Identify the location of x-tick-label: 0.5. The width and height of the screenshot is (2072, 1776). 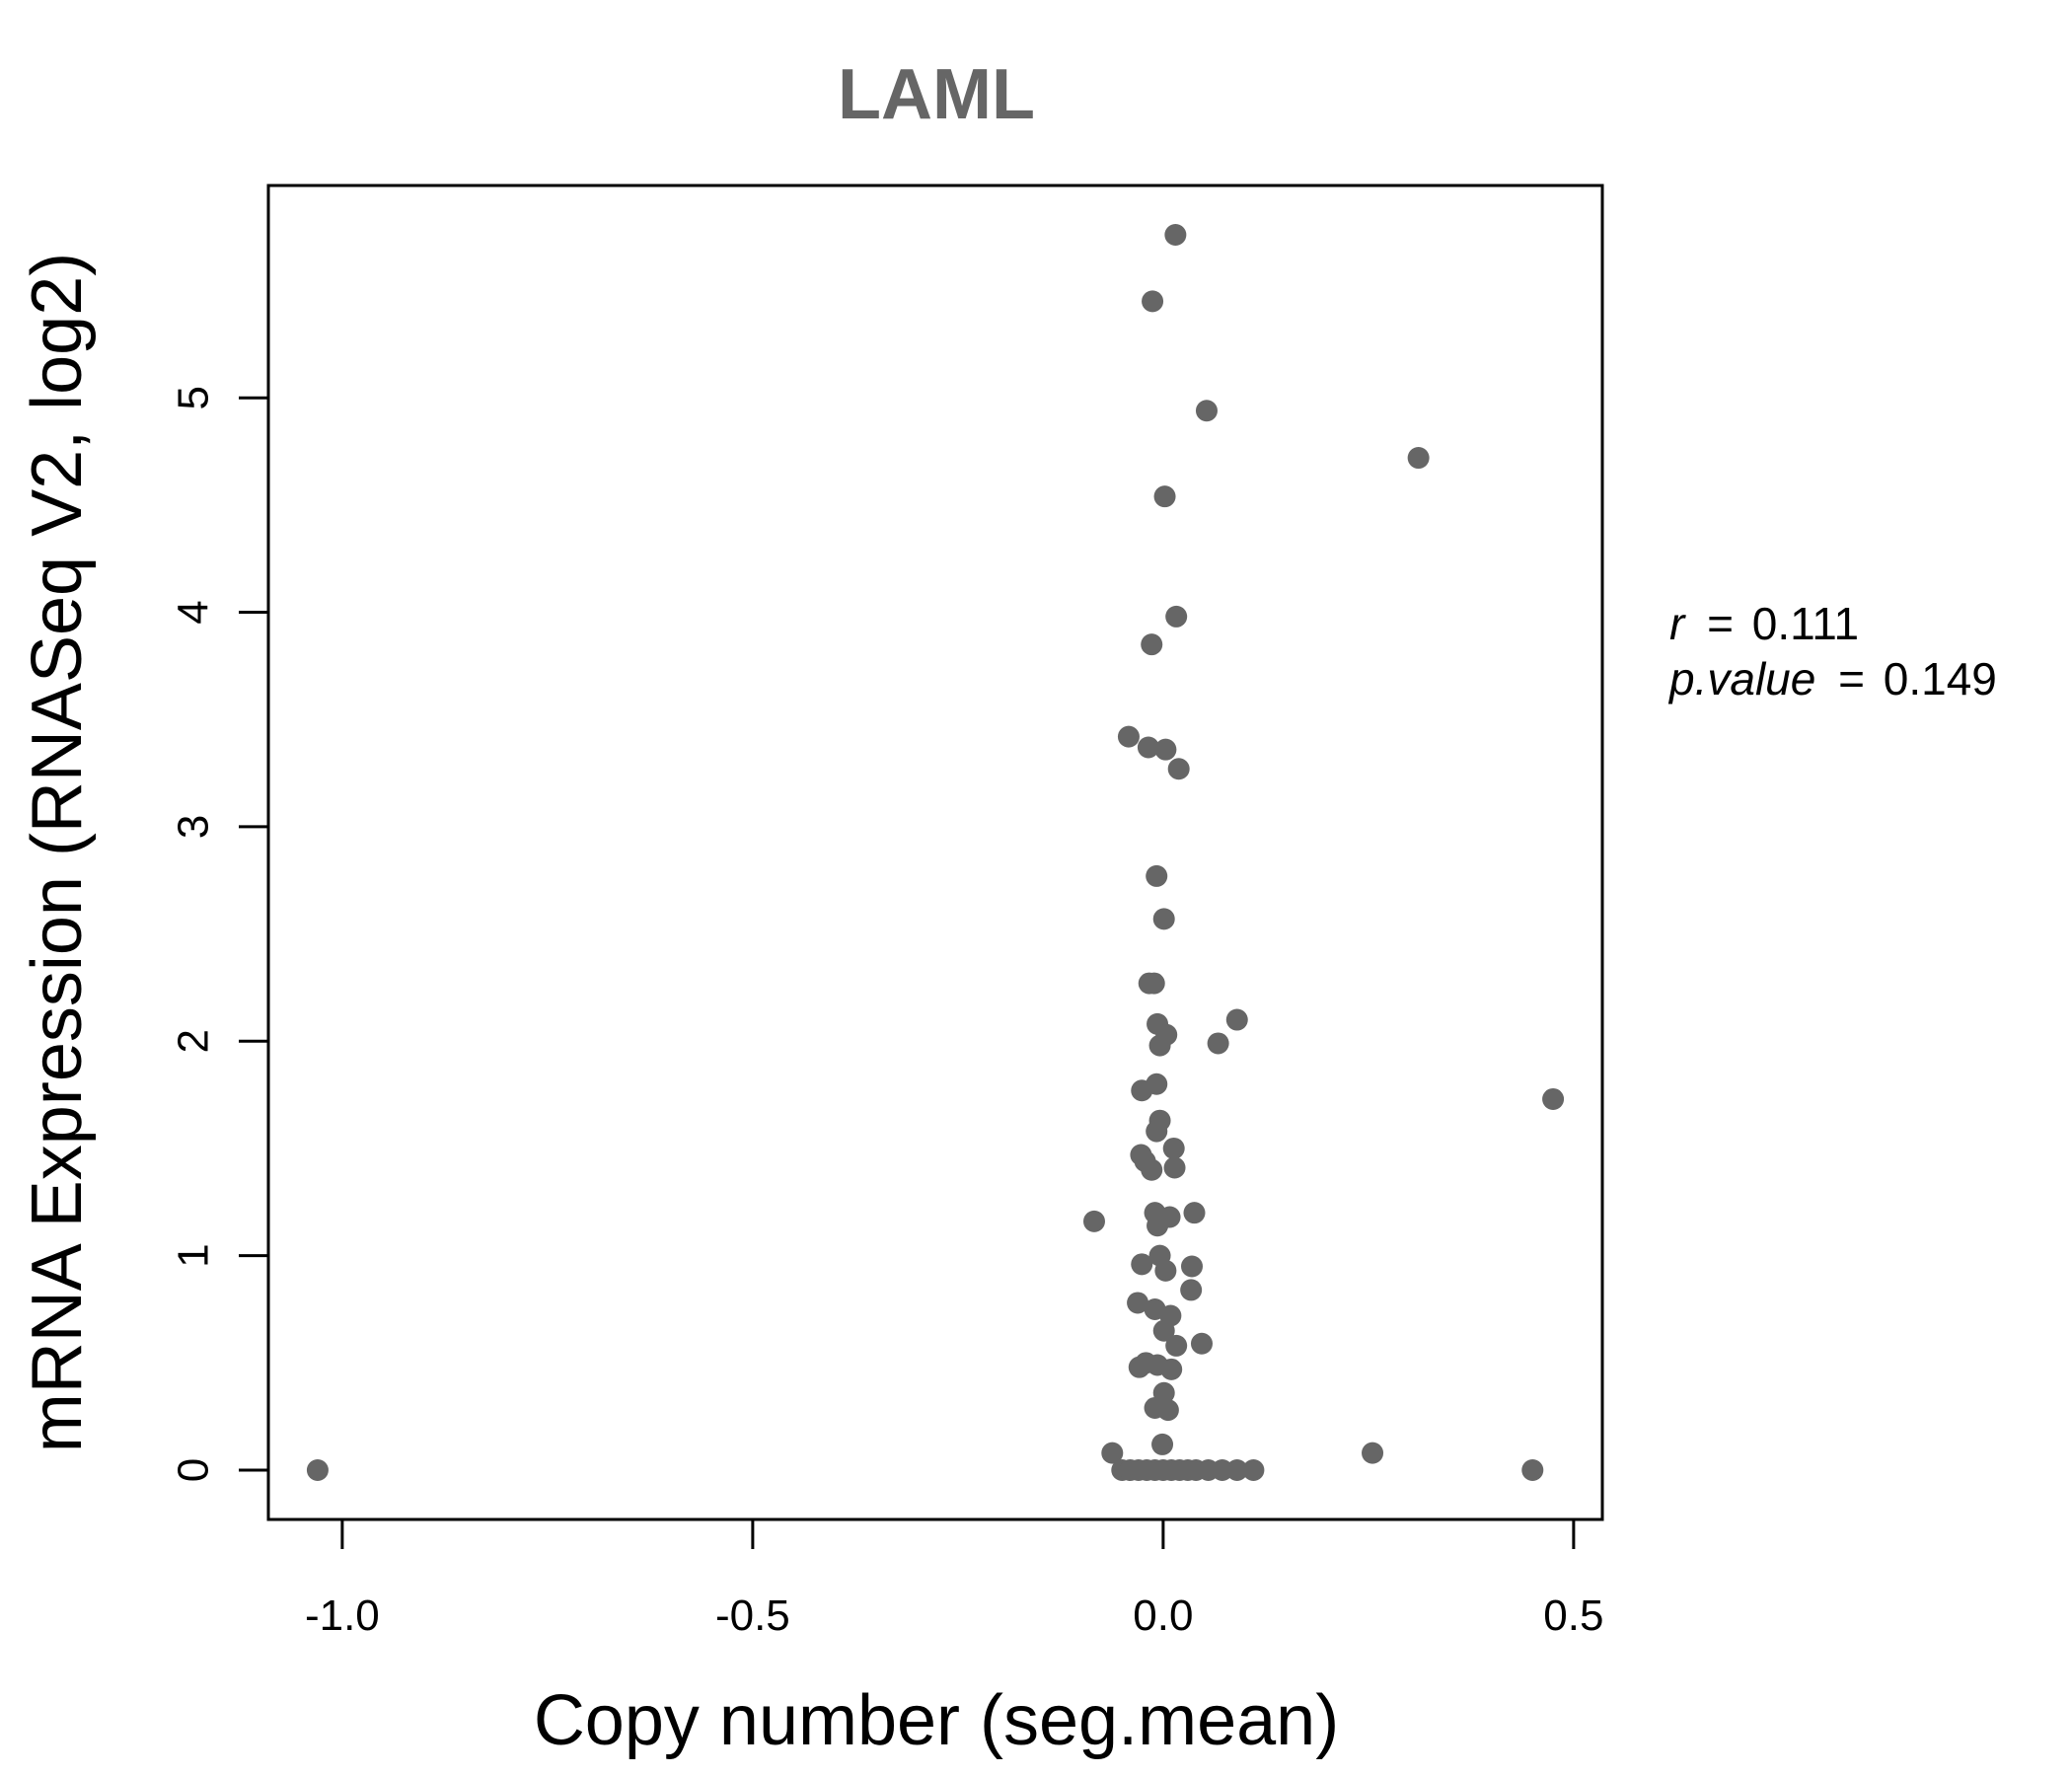
(1573, 1616).